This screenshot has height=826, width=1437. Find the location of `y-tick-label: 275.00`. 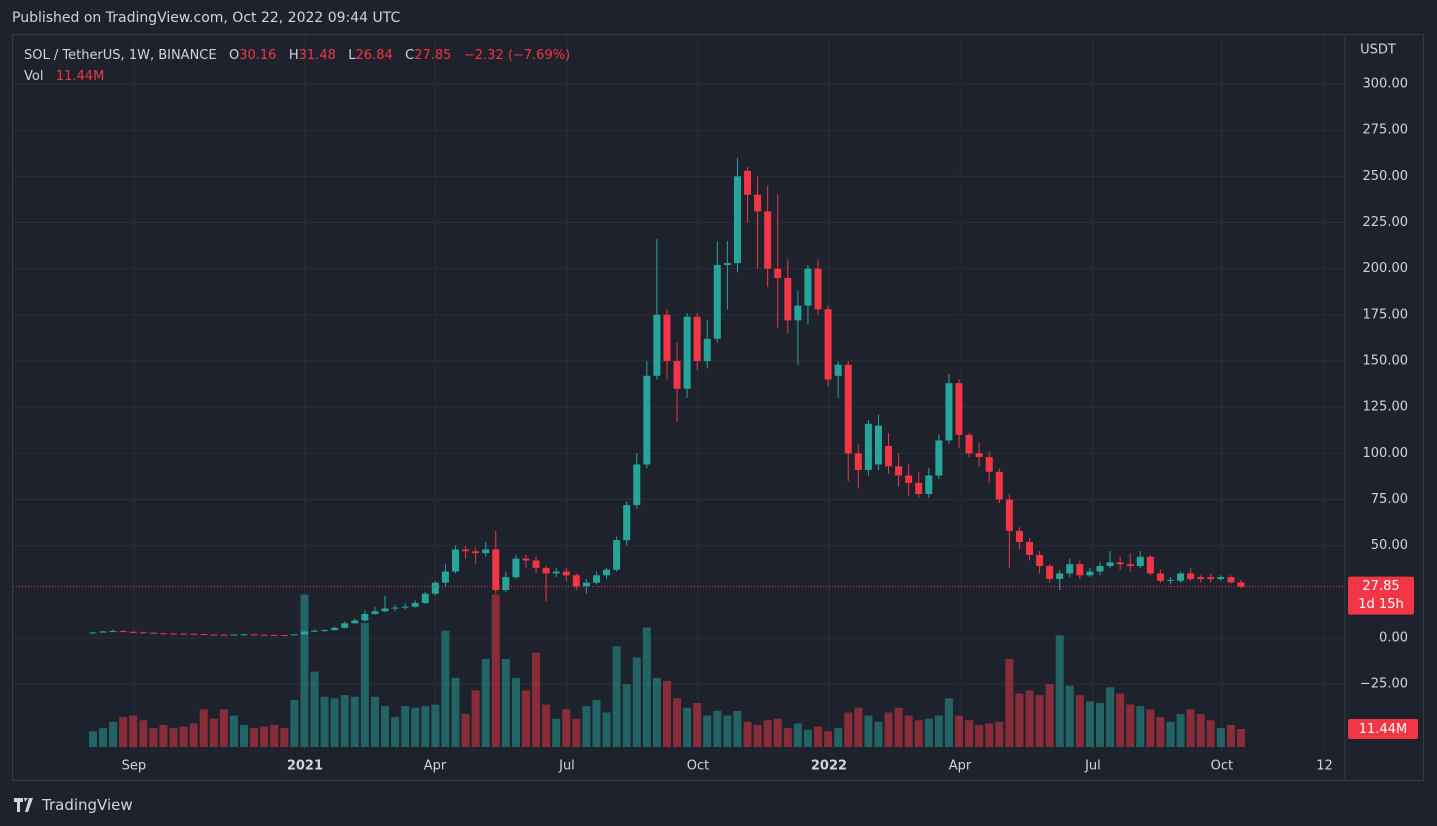

y-tick-label: 275.00 is located at coordinates (1386, 130).